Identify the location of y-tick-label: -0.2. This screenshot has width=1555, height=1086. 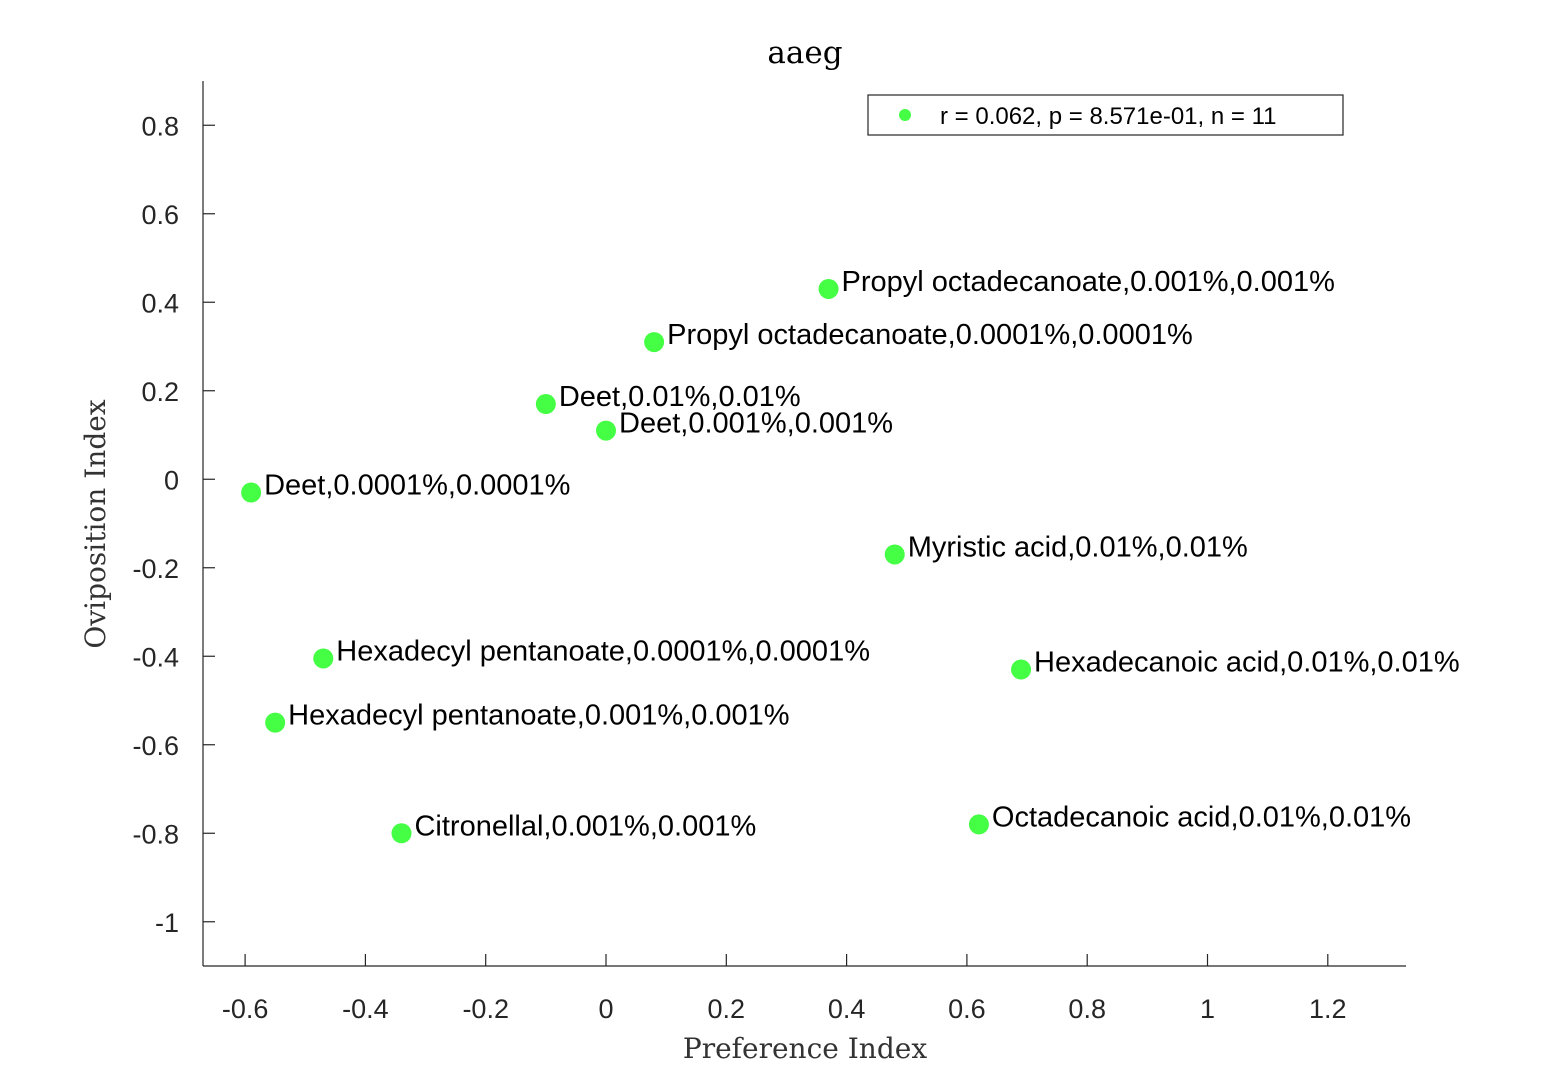
(155, 569).